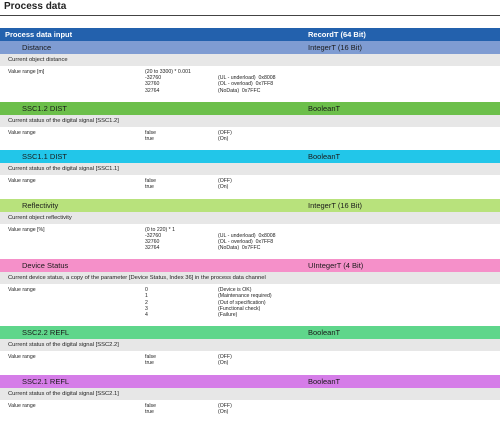 Image resolution: width=500 pixels, height=434 pixels. Describe the element at coordinates (235, 290) in the screenshot. I see `value-meaning: (Device is OK)` at that location.